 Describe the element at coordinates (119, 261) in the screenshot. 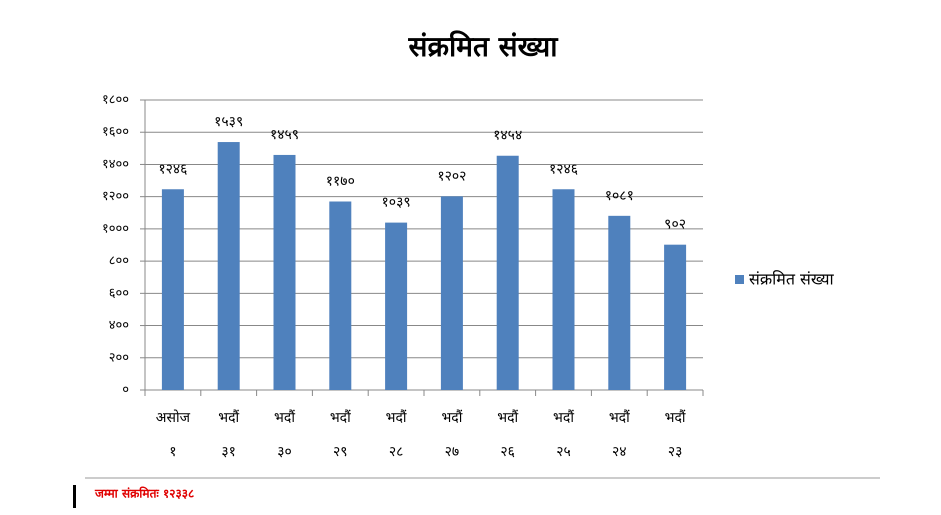

I see `y-tick-label: ८००` at that location.